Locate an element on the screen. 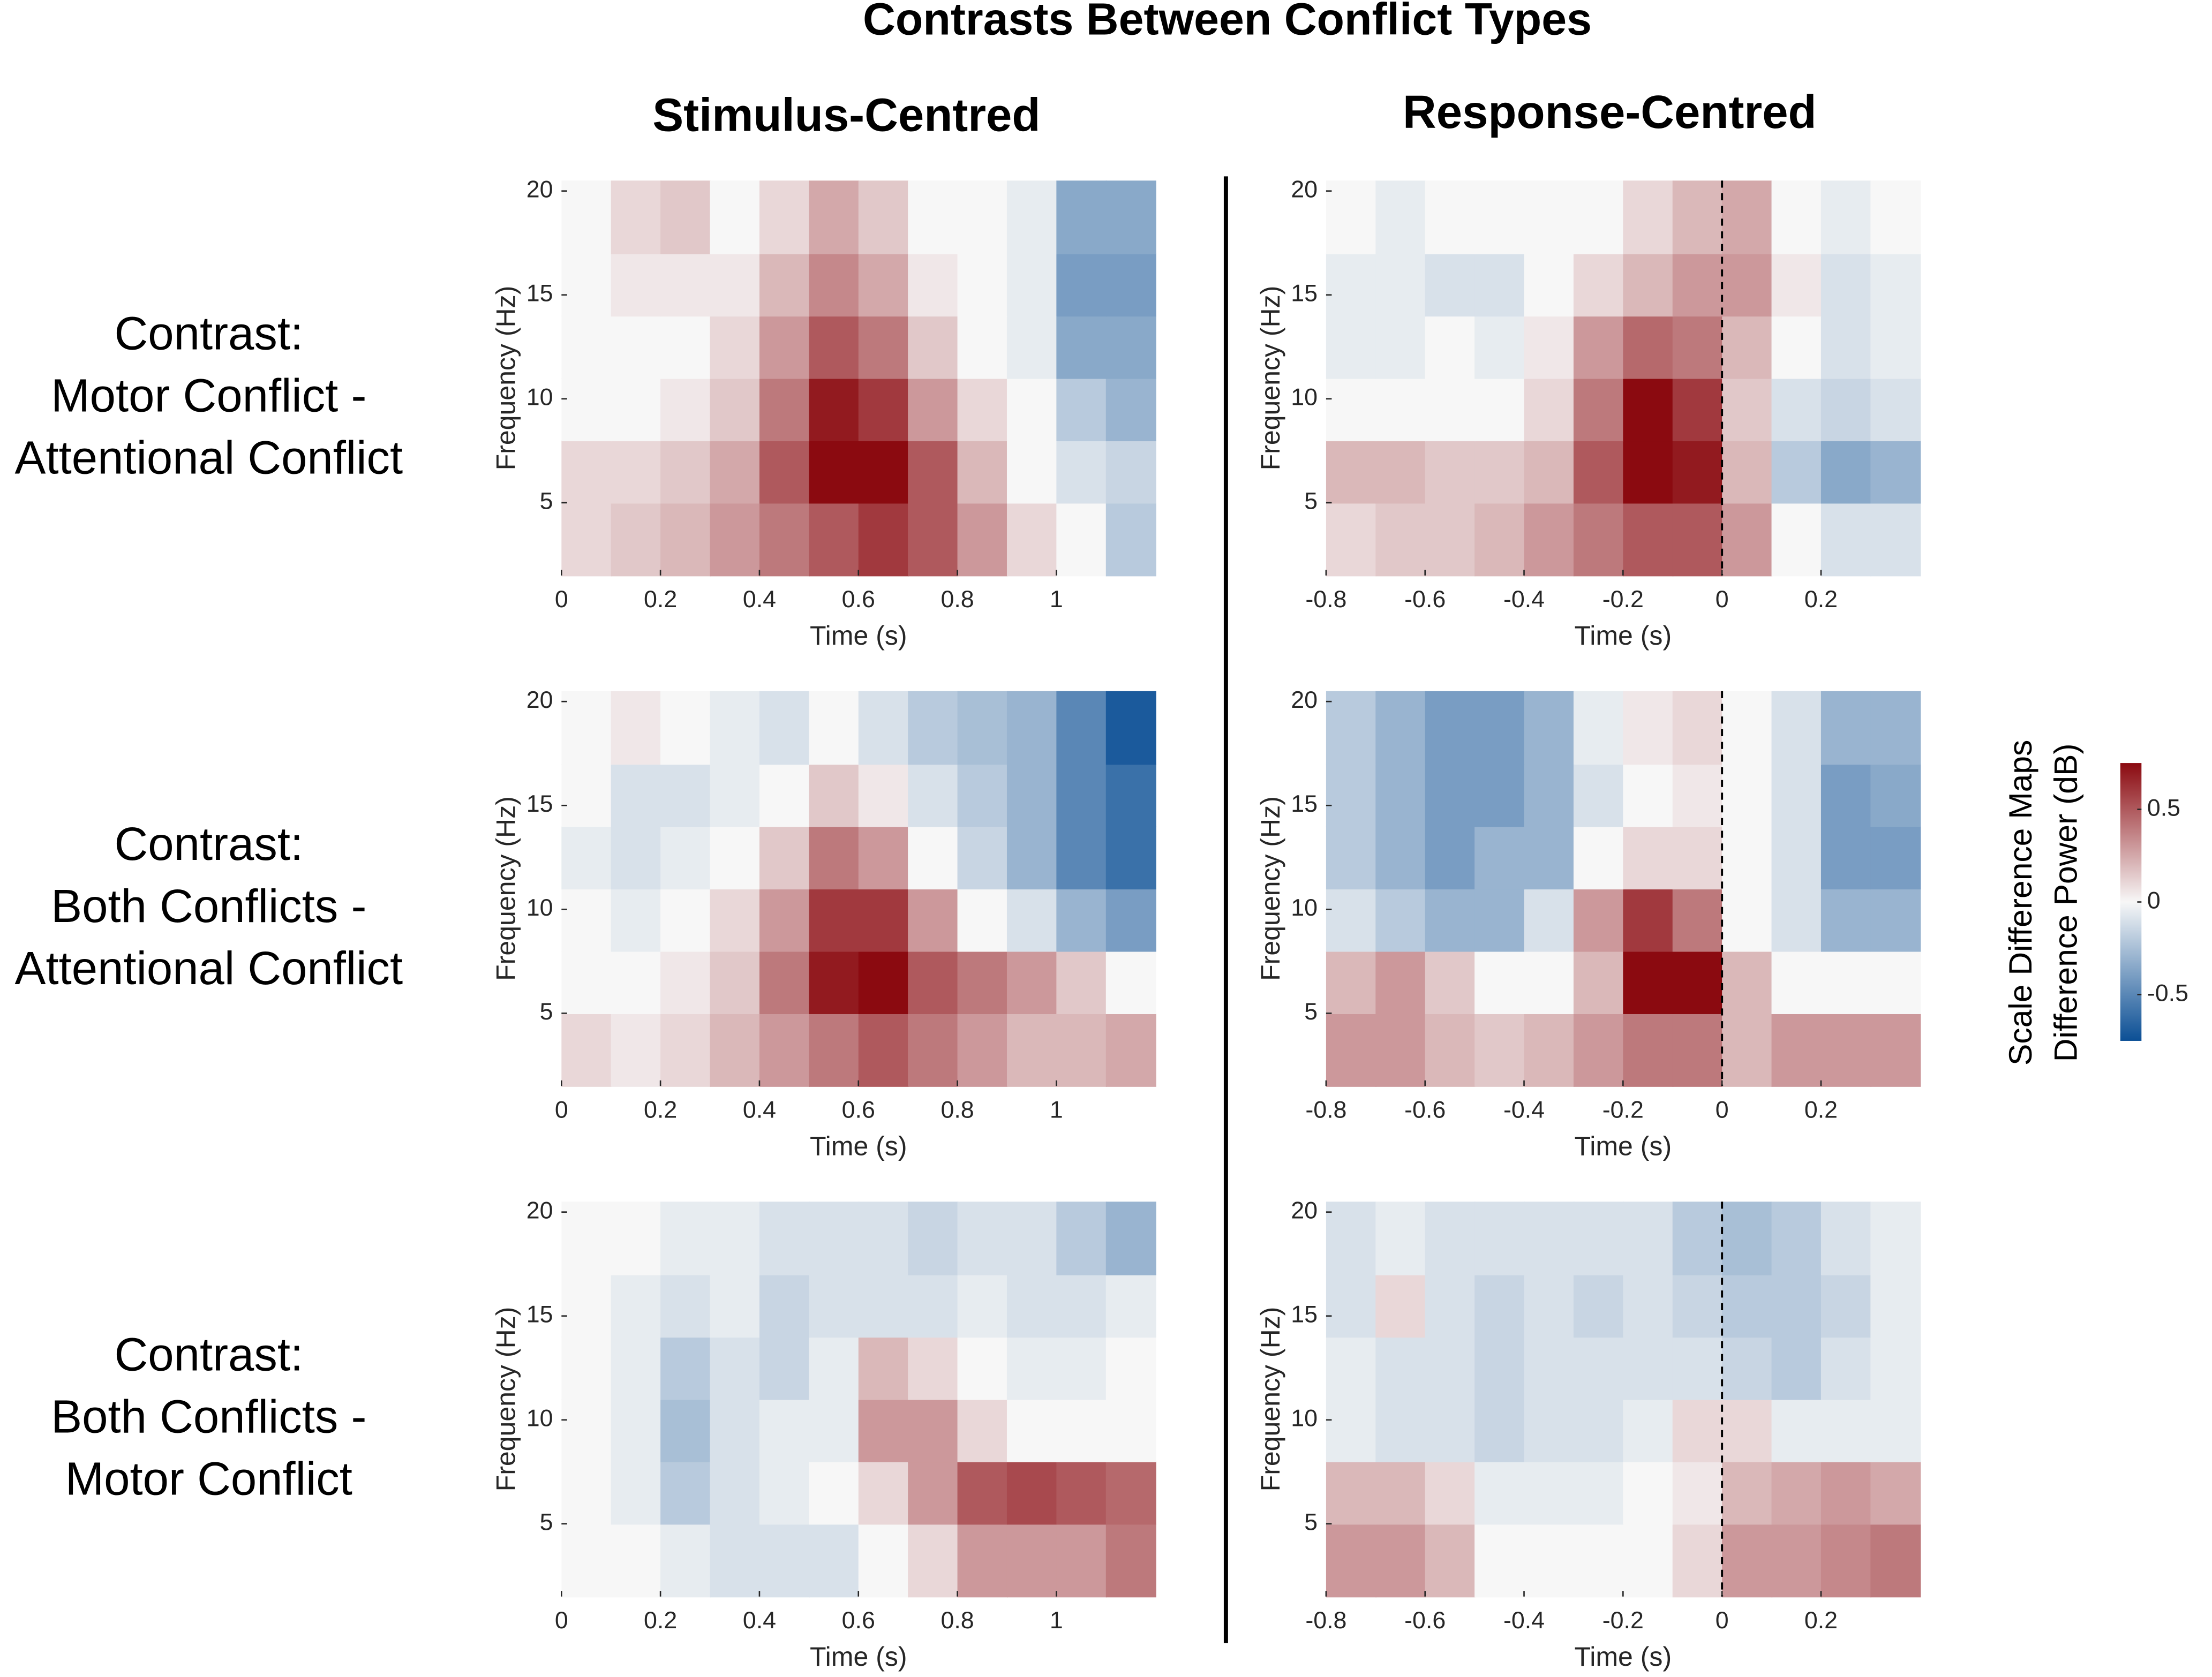 This screenshot has width=2212, height=1677. x-tick-label: 1 is located at coordinates (1056, 599).